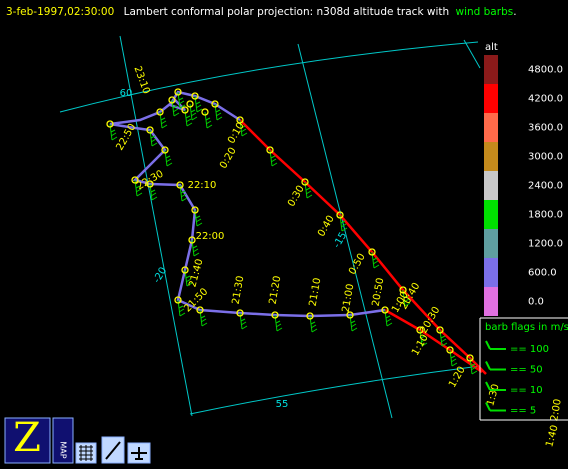 The image size is (568, 469). What do you see at coordinates (126, 93) in the screenshot?
I see `grid-label: 60` at bounding box center [126, 93].